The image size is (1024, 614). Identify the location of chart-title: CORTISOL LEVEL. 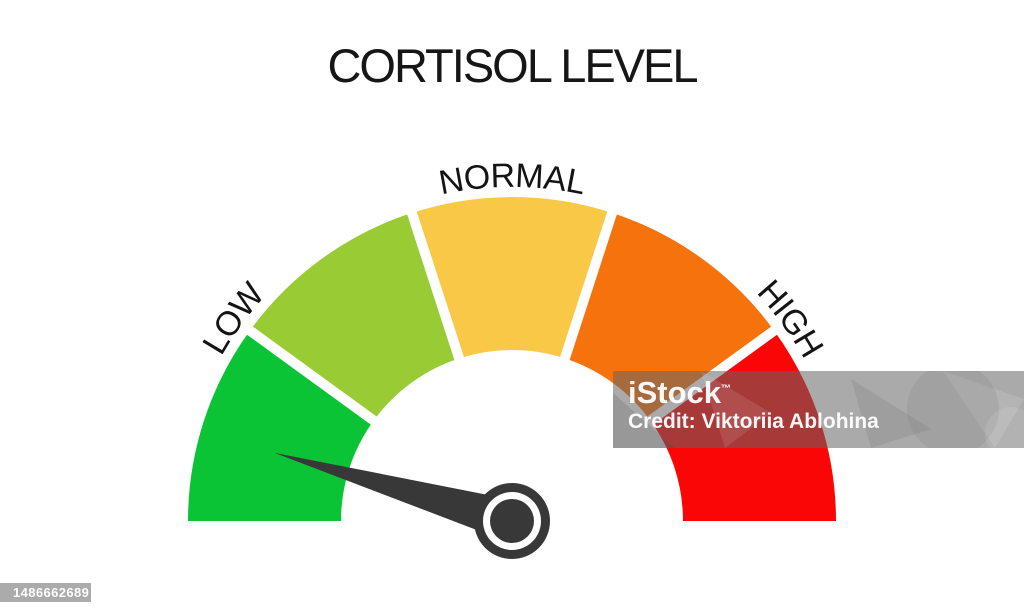
(512, 65).